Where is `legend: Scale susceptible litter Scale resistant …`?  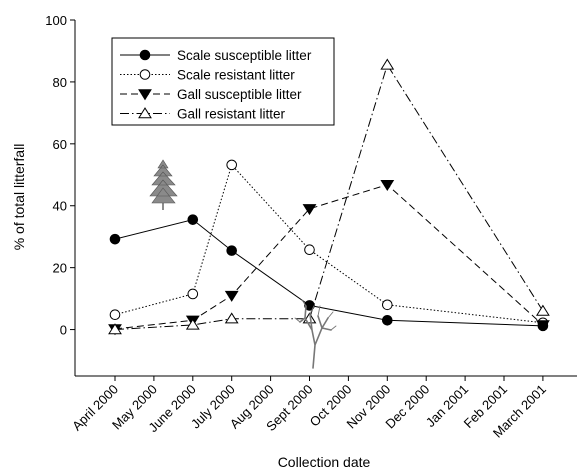
legend: Scale susceptible litter Scale resistant … is located at coordinates (223, 81).